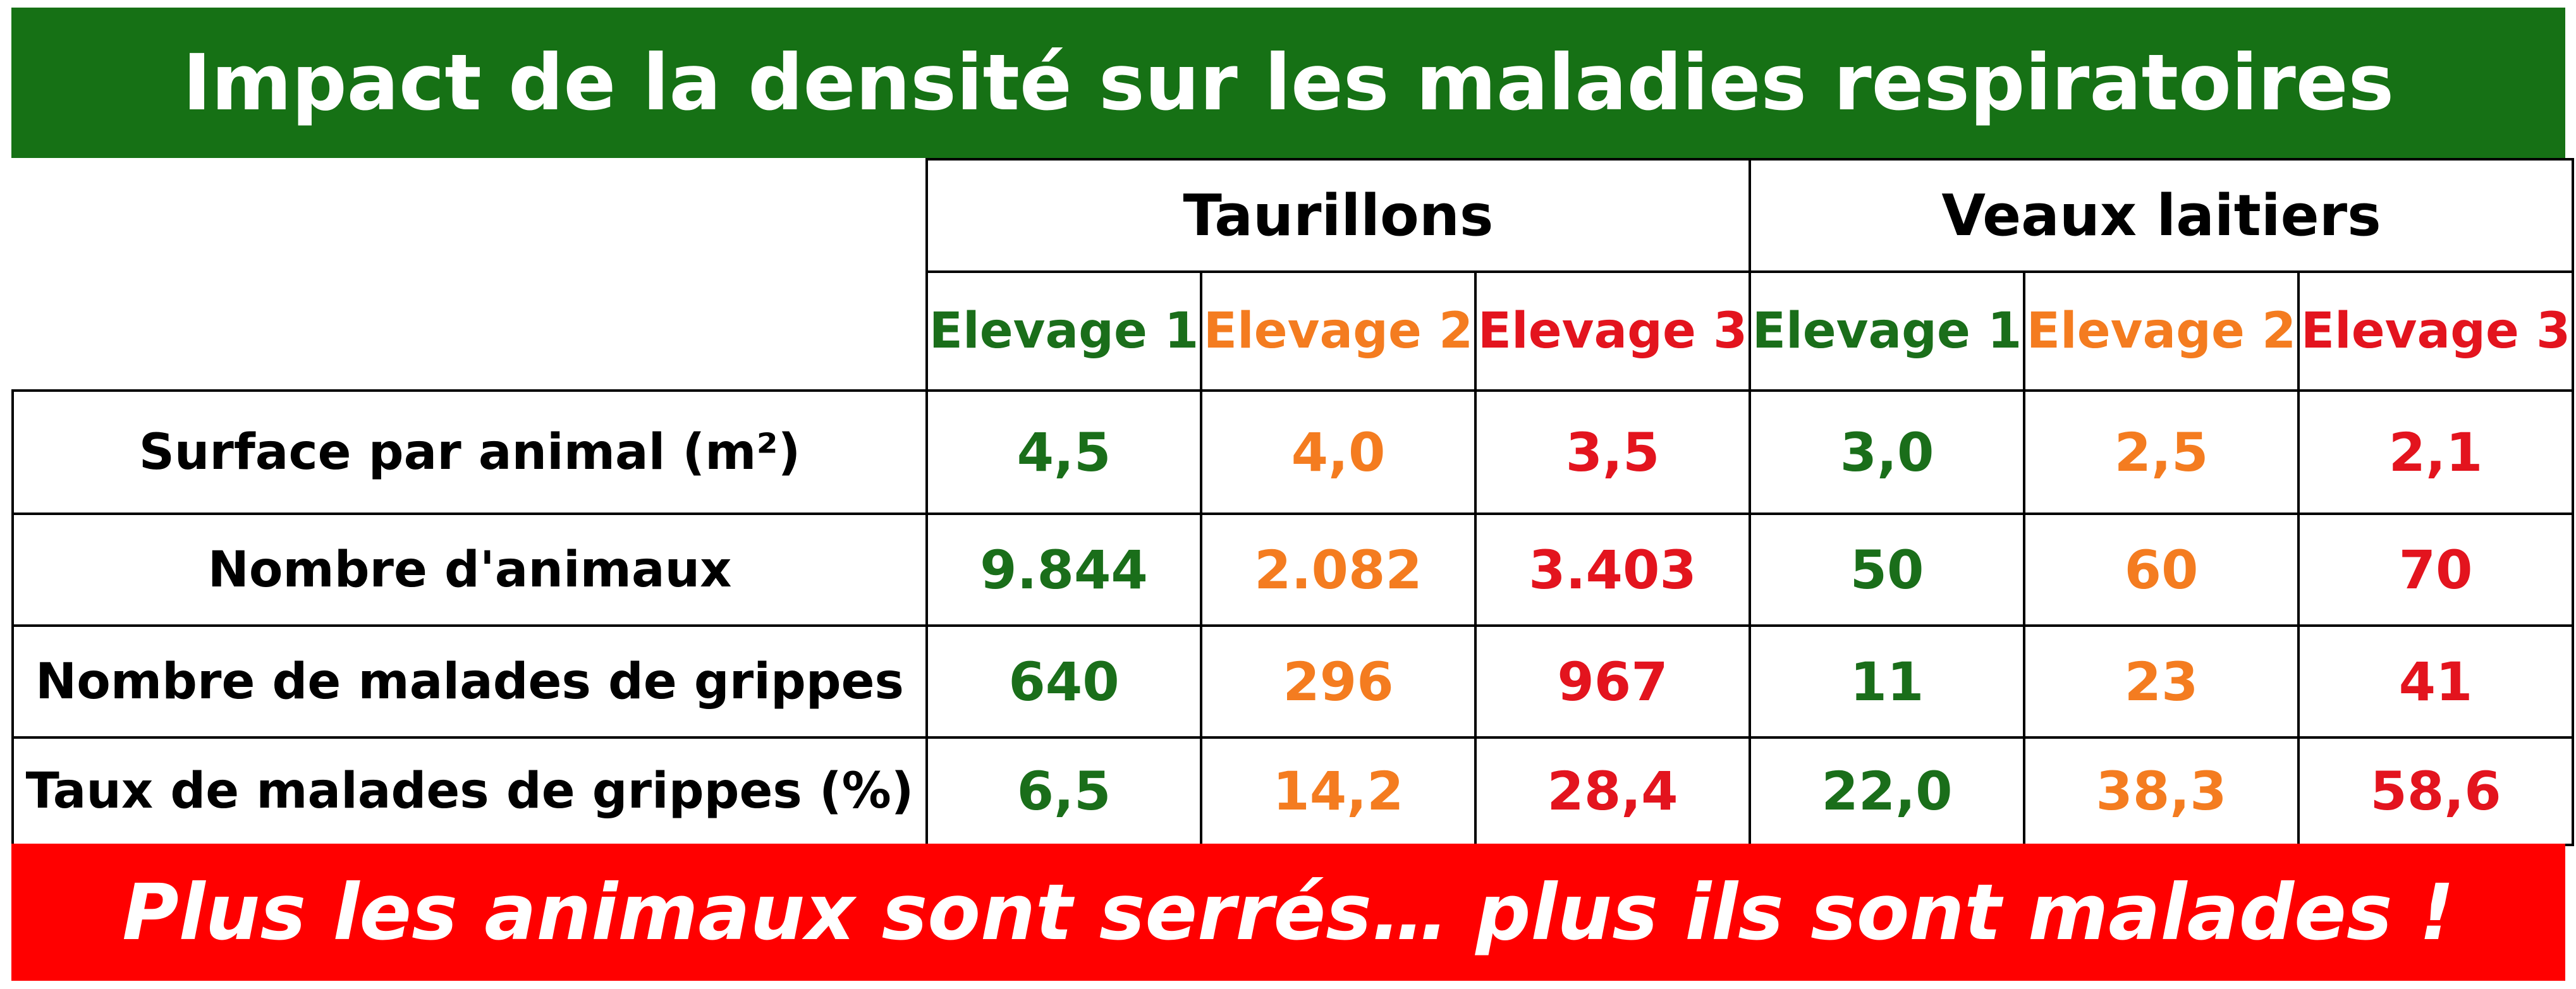 This screenshot has height=989, width=2576. Describe the element at coordinates (2161, 791) in the screenshot. I see `table-cell: 38,3` at that location.